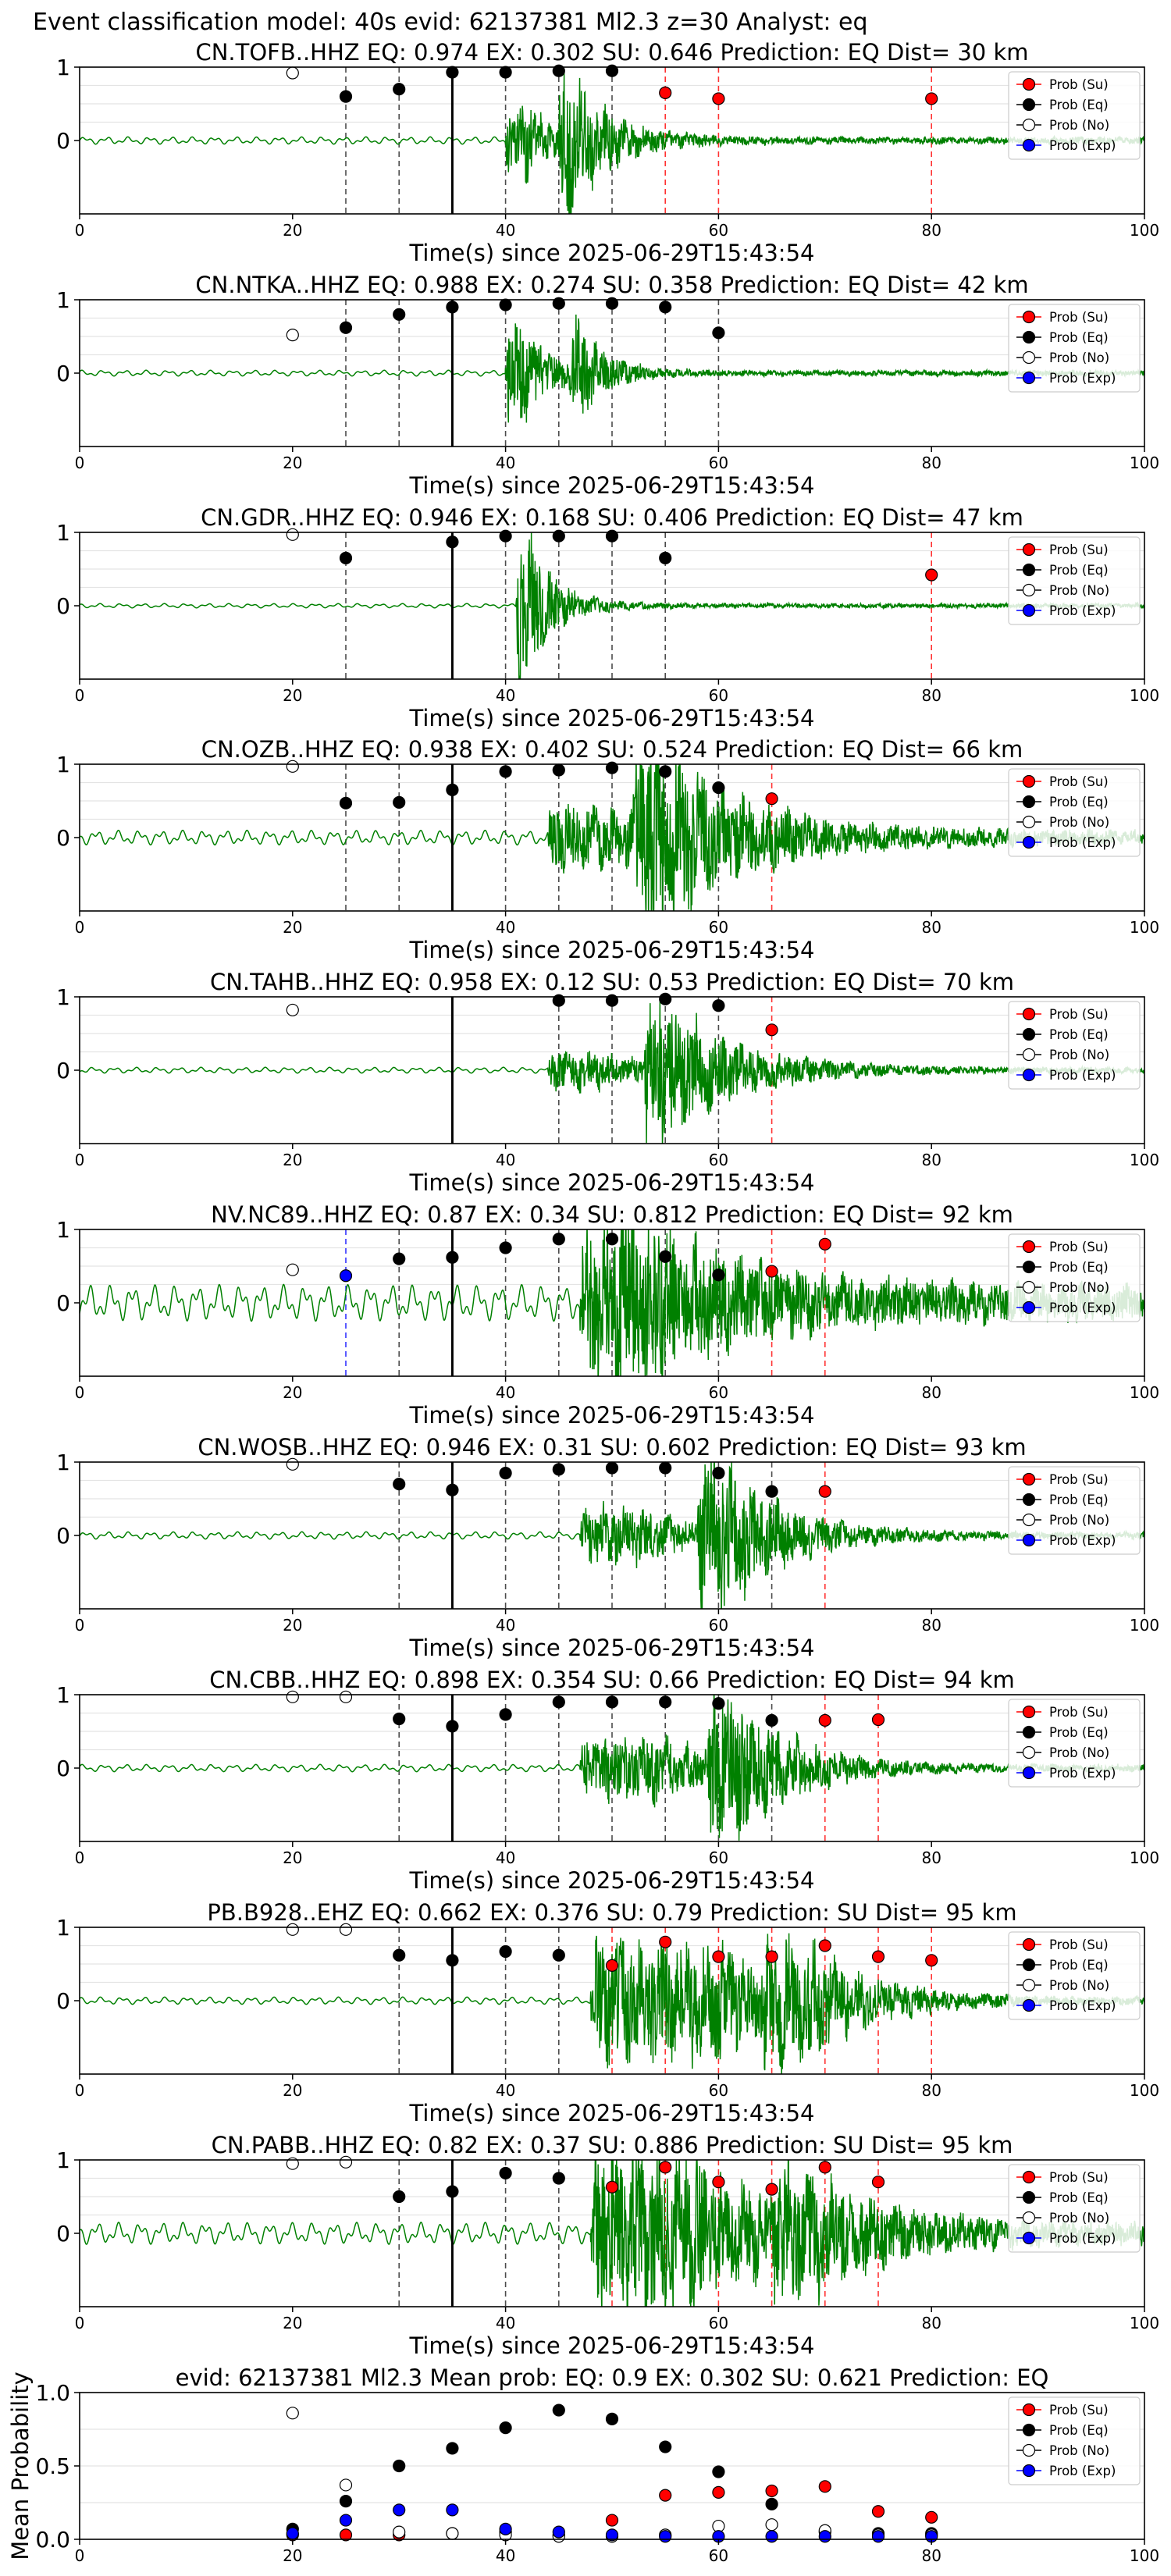 This screenshot has height=2576, width=1171. Describe the element at coordinates (52, 2393) in the screenshot. I see `y-tick-label: 1.0` at that location.